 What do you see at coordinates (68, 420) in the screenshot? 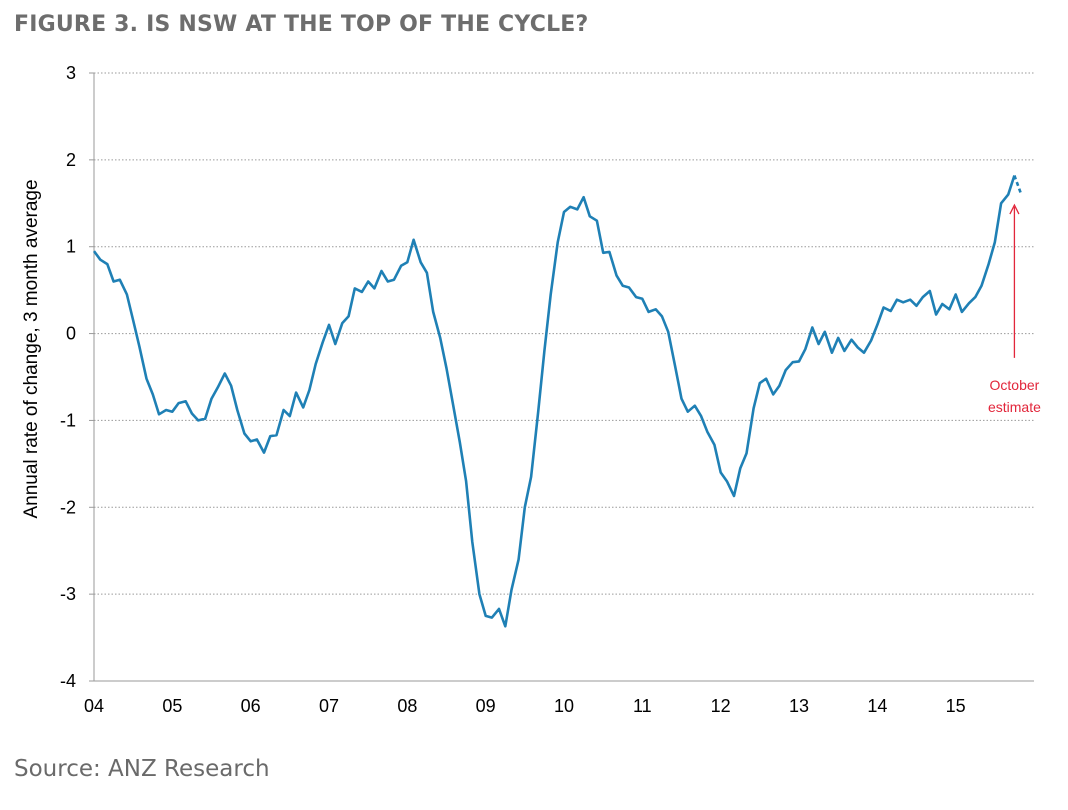
I see `y-tick-label: -1` at bounding box center [68, 420].